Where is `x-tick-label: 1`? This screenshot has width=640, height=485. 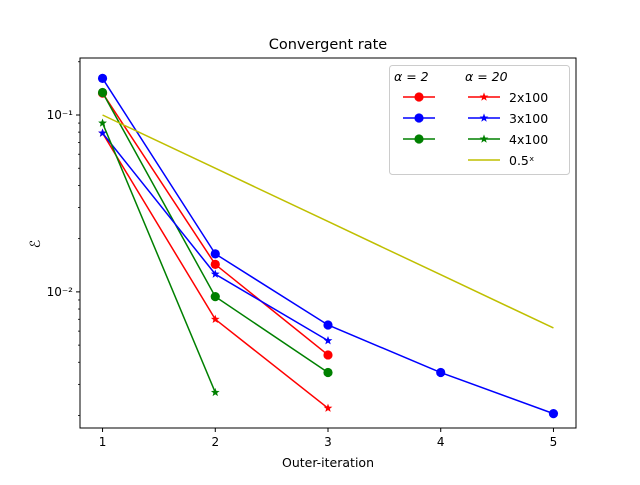 x-tick-label: 1 is located at coordinates (103, 442).